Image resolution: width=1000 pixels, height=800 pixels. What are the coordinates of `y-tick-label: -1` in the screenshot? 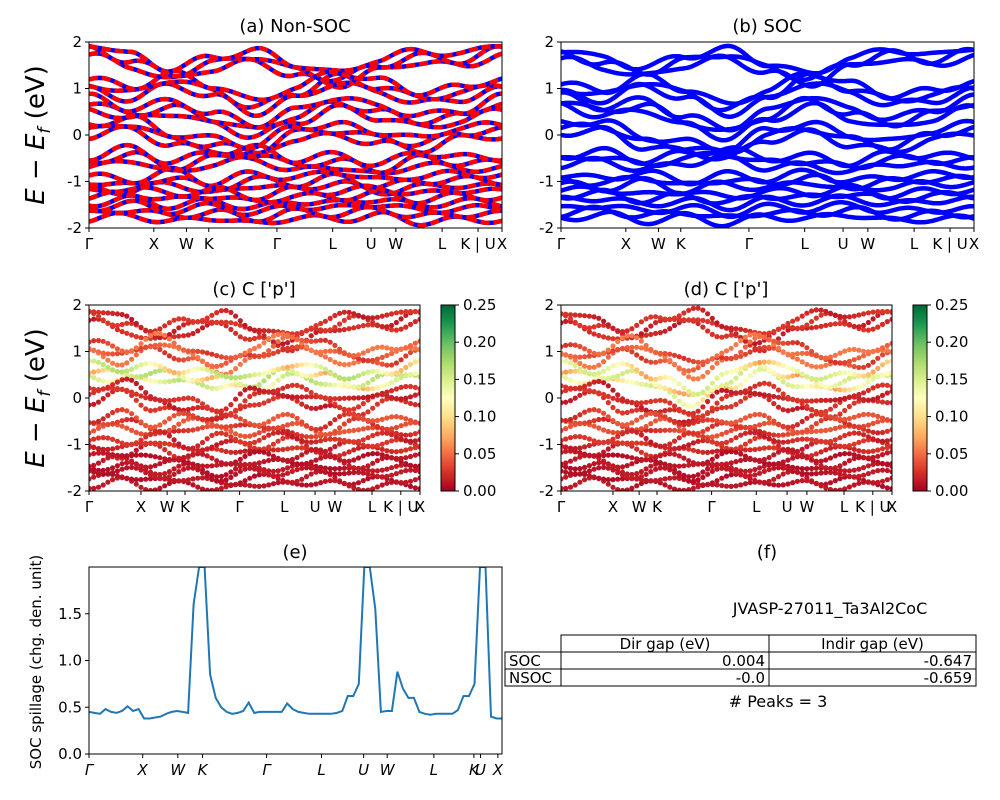 It's located at (546, 182).